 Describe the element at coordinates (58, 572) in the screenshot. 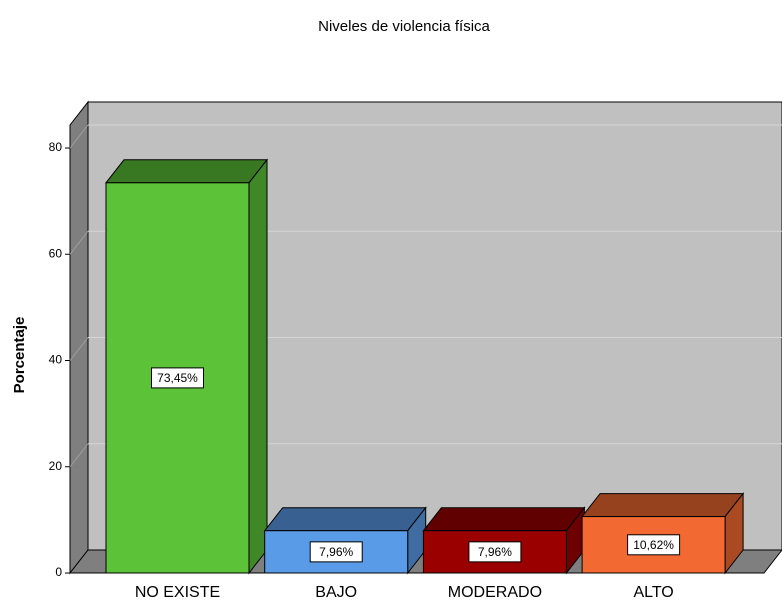

I see `y-tick-label: 0` at that location.